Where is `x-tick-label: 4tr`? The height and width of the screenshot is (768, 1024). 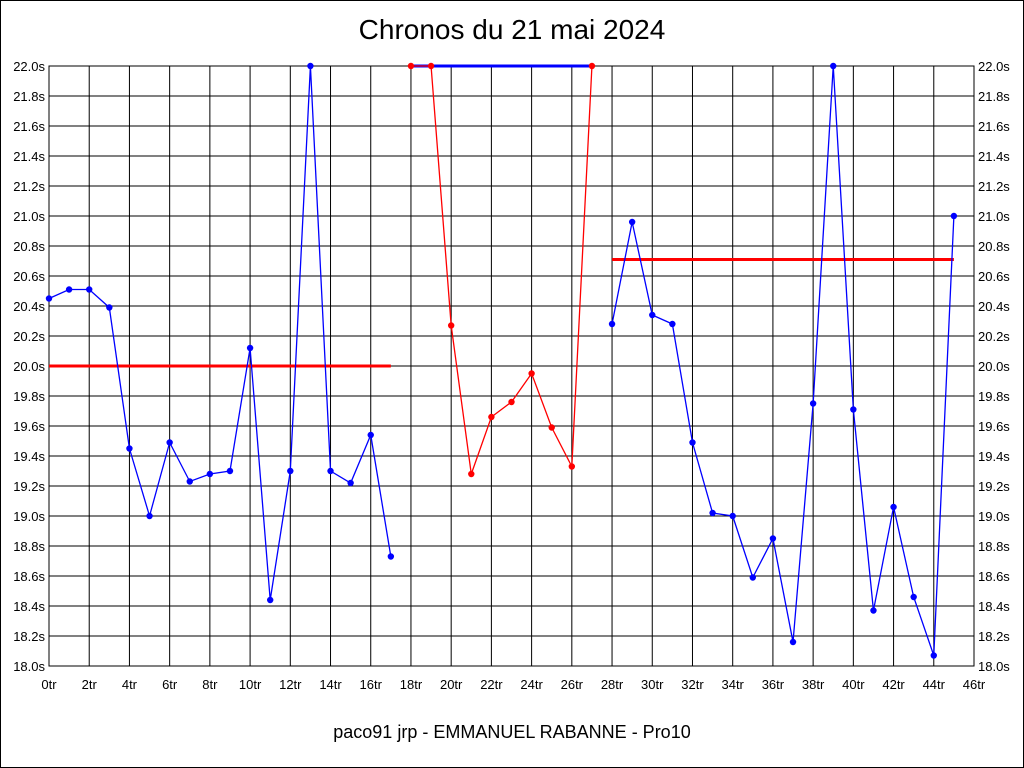 x-tick-label: 4tr is located at coordinates (130, 684).